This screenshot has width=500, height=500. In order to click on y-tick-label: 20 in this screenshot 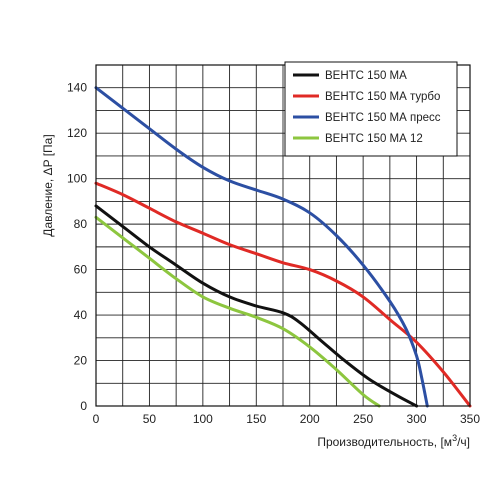, I will do `click(81, 361)`.